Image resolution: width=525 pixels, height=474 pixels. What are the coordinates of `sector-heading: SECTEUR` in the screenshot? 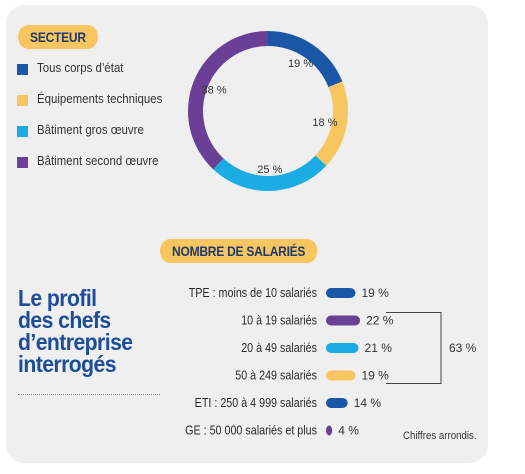 It's located at (58, 37).